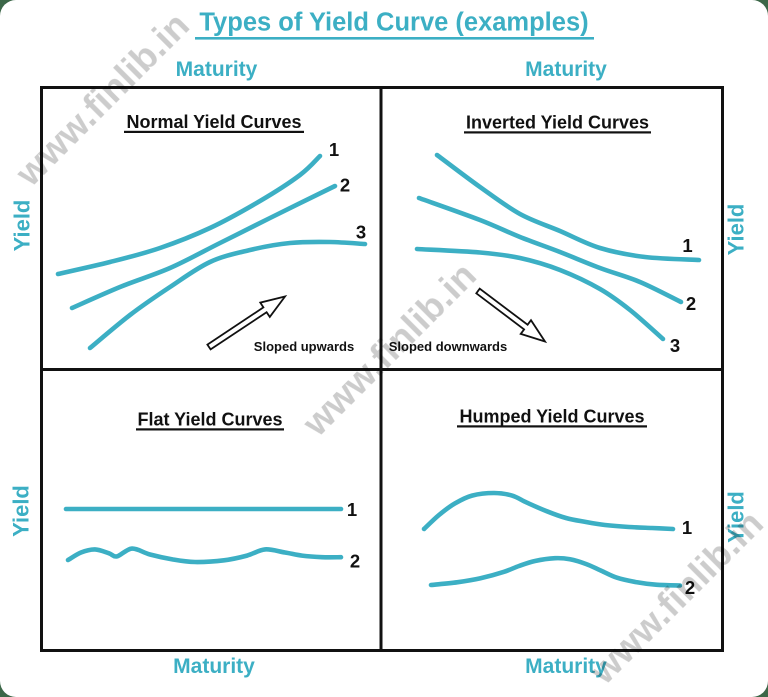 This screenshot has height=697, width=768. What do you see at coordinates (393, 23) in the screenshot?
I see `svg-text:Types of Yield Curve (examples: Types of Yield Curve (examples)` at bounding box center [393, 23].